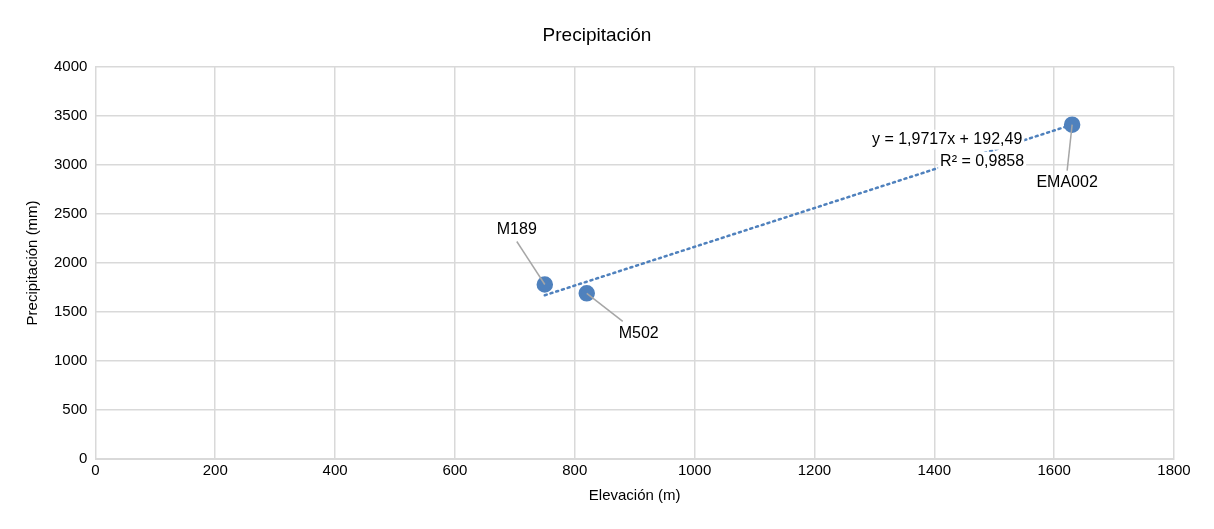 The height and width of the screenshot is (529, 1214). I want to click on y-tick-label: 1500, so click(70, 311).